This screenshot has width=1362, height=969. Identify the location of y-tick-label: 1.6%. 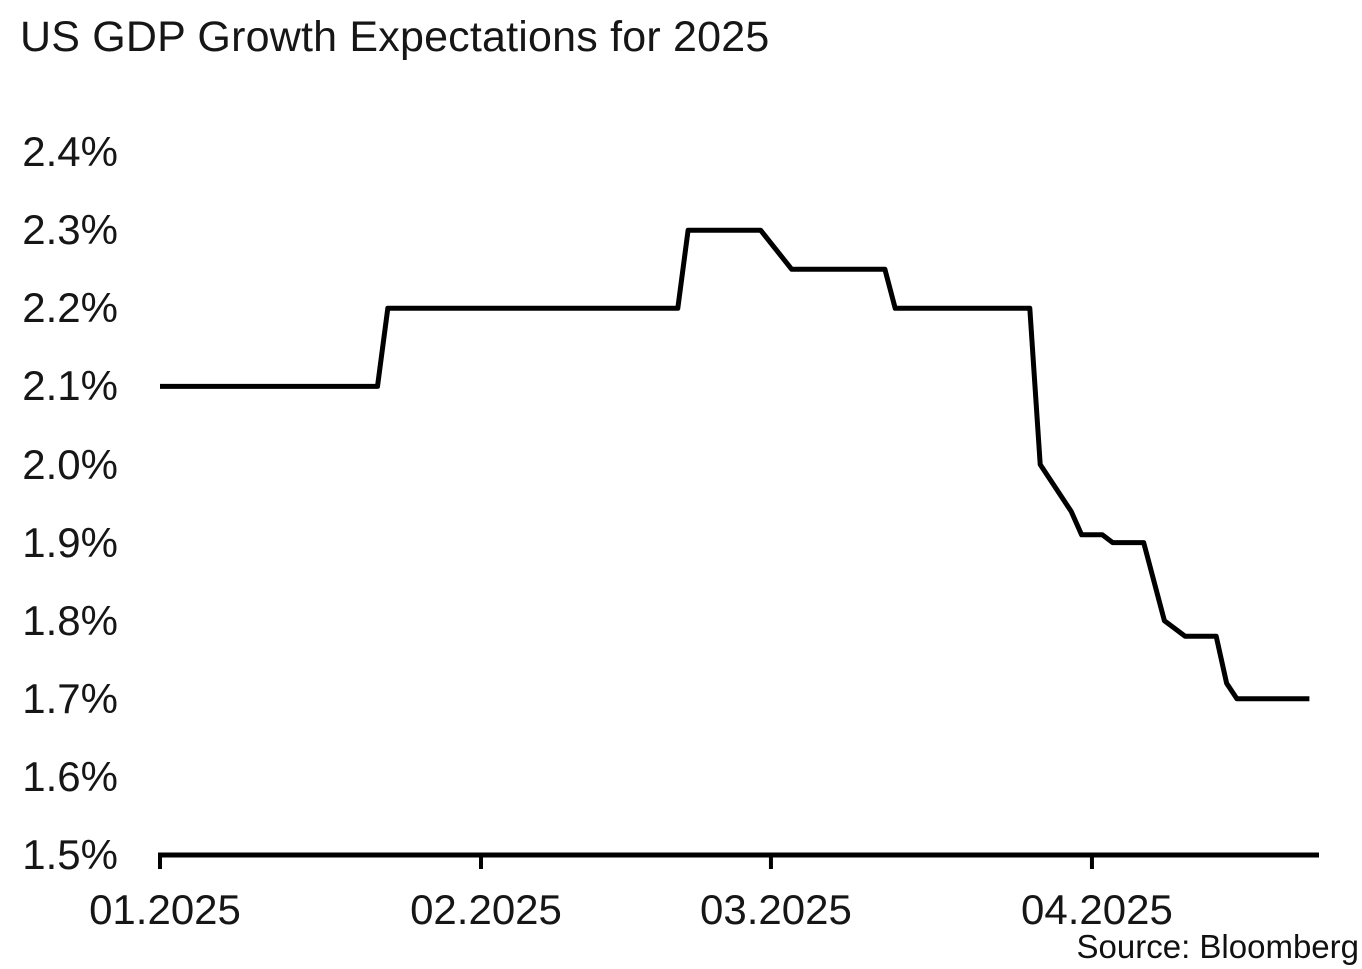
(70, 776).